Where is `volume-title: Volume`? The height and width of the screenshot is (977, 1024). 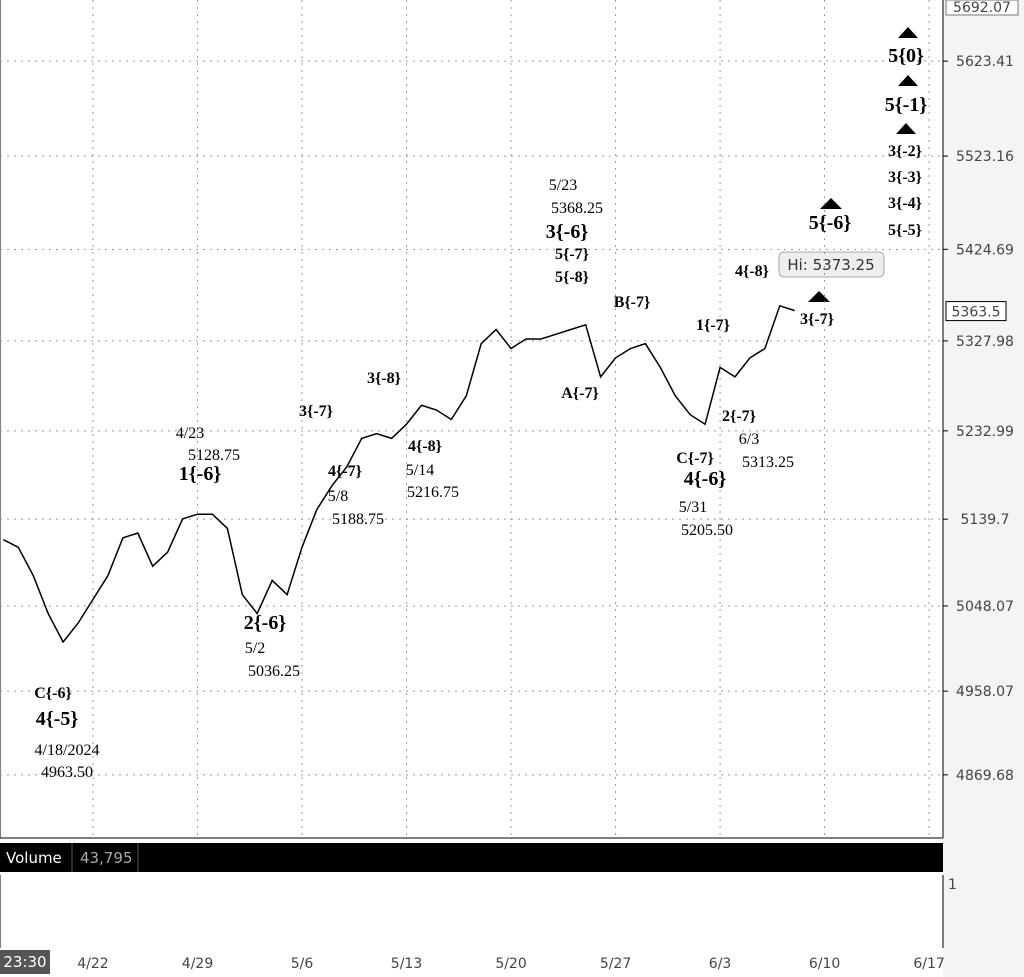 volume-title: Volume is located at coordinates (34, 858).